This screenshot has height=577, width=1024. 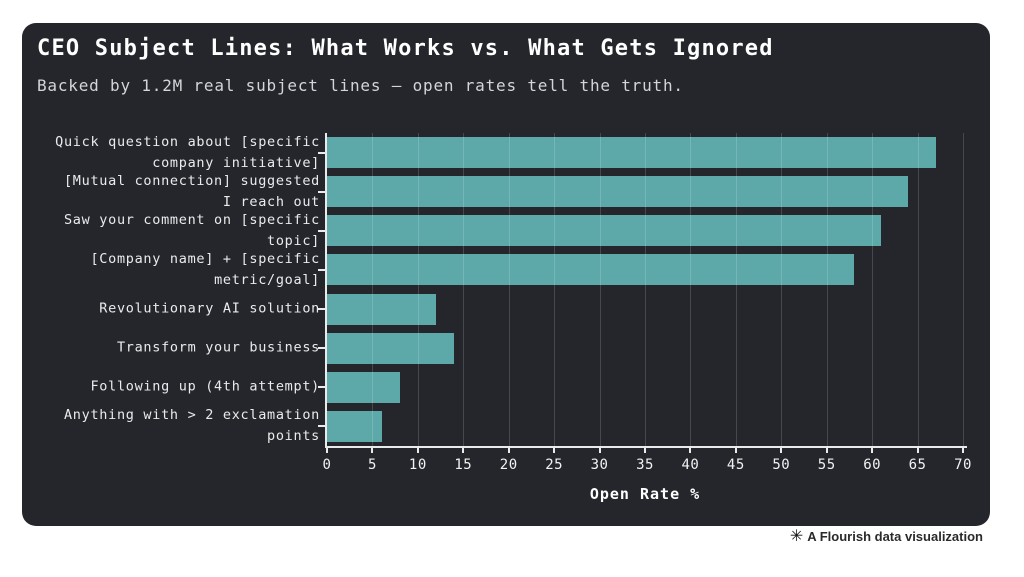 I want to click on category-label-5: Transform your business, so click(x=218, y=347).